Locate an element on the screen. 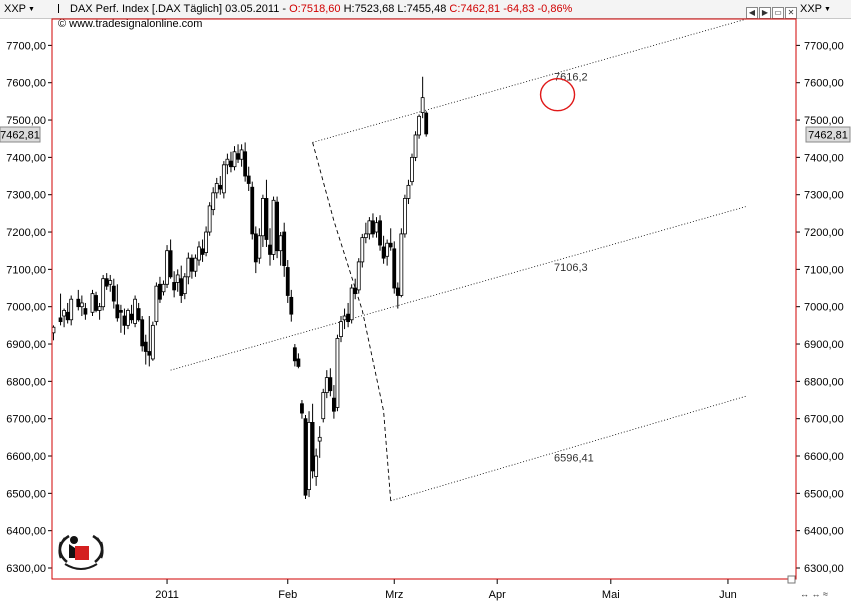 This screenshot has width=851, height=607. open-value: O:7518,60 is located at coordinates (315, 9).